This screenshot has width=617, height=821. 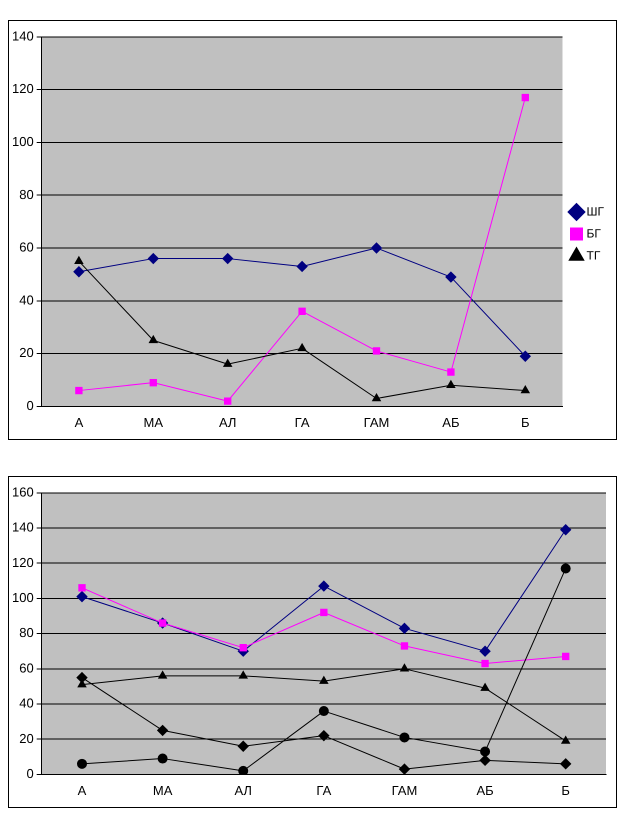 I want to click on legend-label: БГ, so click(x=594, y=233).